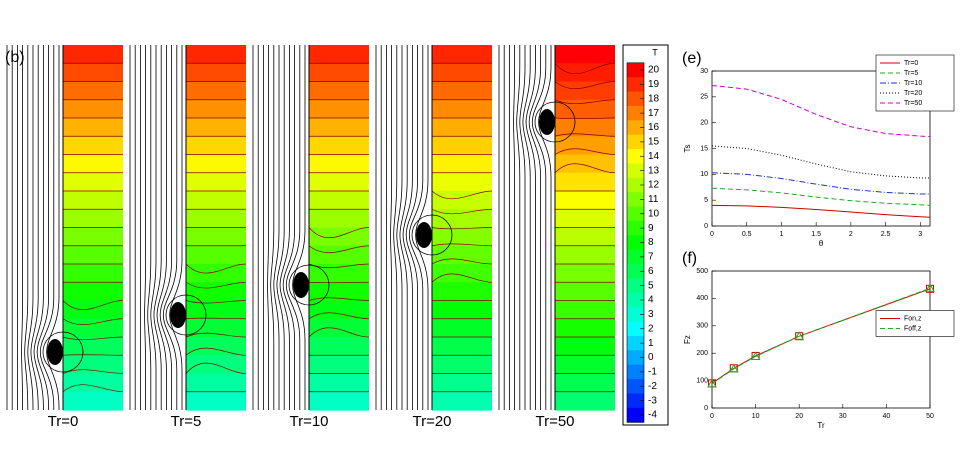  I want to click on y-tick-label: 400, so click(702, 298).